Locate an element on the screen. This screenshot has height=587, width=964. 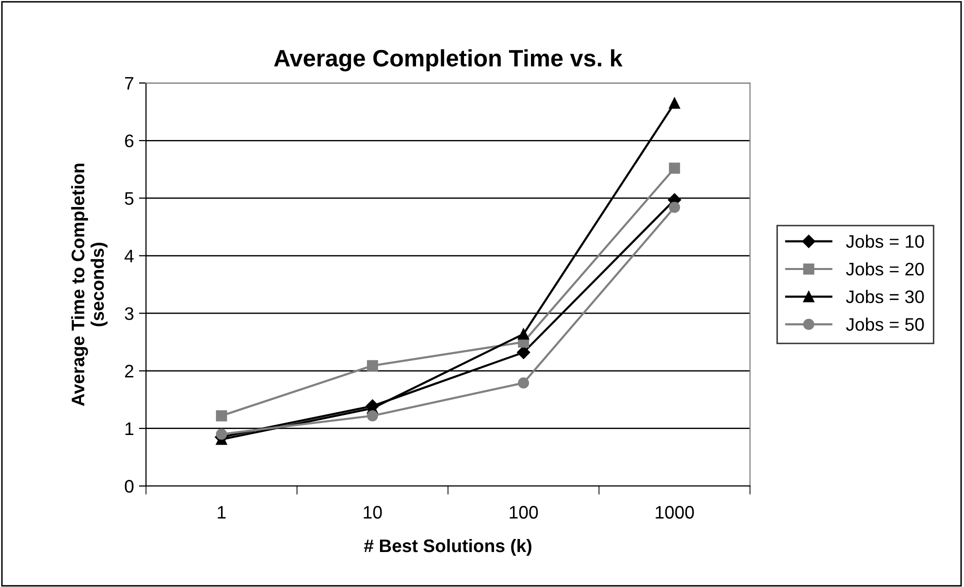
y-axis-title: Average Time to Completion (seconds) is located at coordinates (89, 285).